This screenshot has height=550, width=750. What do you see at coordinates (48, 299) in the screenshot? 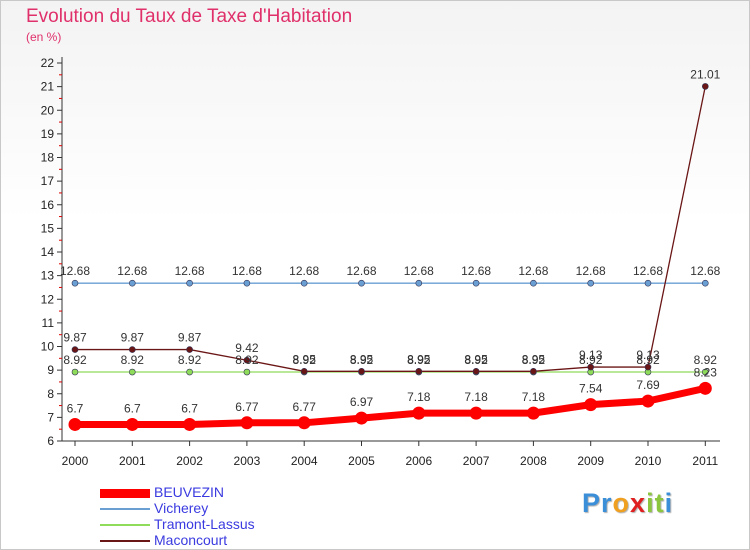
I see `y-tick-label: 12` at bounding box center [48, 299].